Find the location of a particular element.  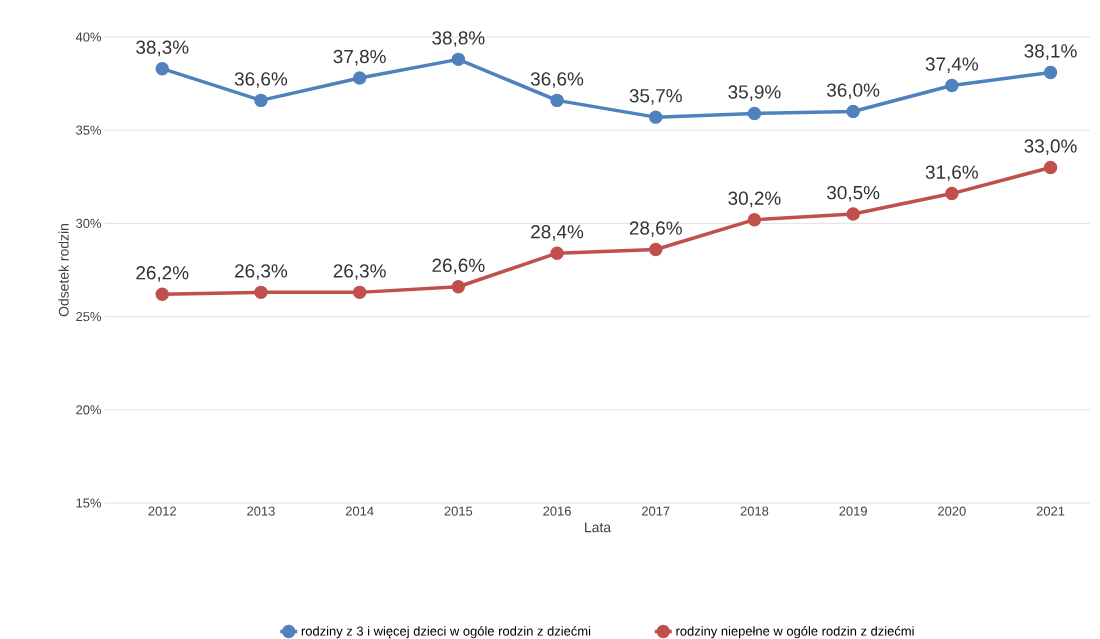

data-label: 36,0% is located at coordinates (853, 91).